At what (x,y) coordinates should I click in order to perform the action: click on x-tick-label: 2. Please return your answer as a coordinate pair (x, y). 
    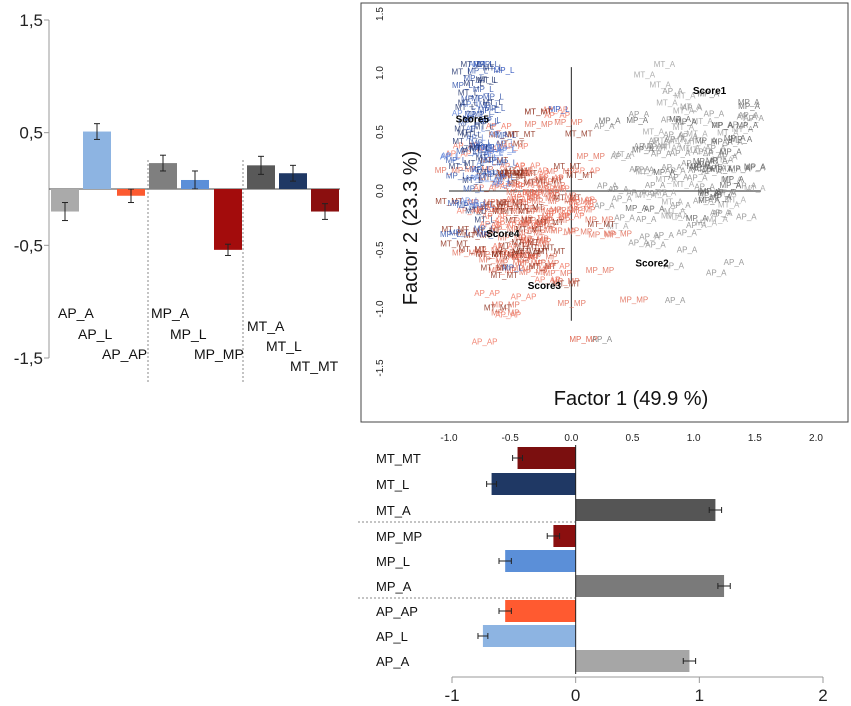
    Looking at the image, I should click on (822, 695).